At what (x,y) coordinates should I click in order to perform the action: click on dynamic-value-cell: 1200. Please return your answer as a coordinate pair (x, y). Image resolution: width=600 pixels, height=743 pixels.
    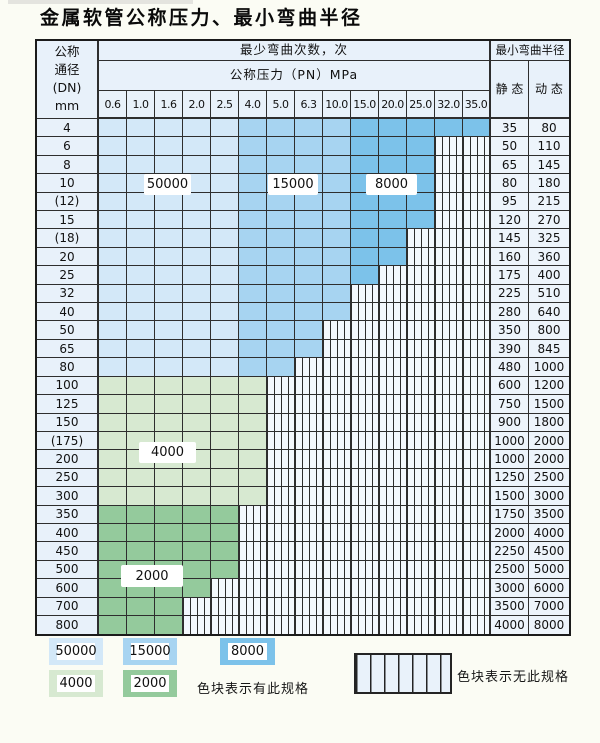
    Looking at the image, I should click on (549, 386).